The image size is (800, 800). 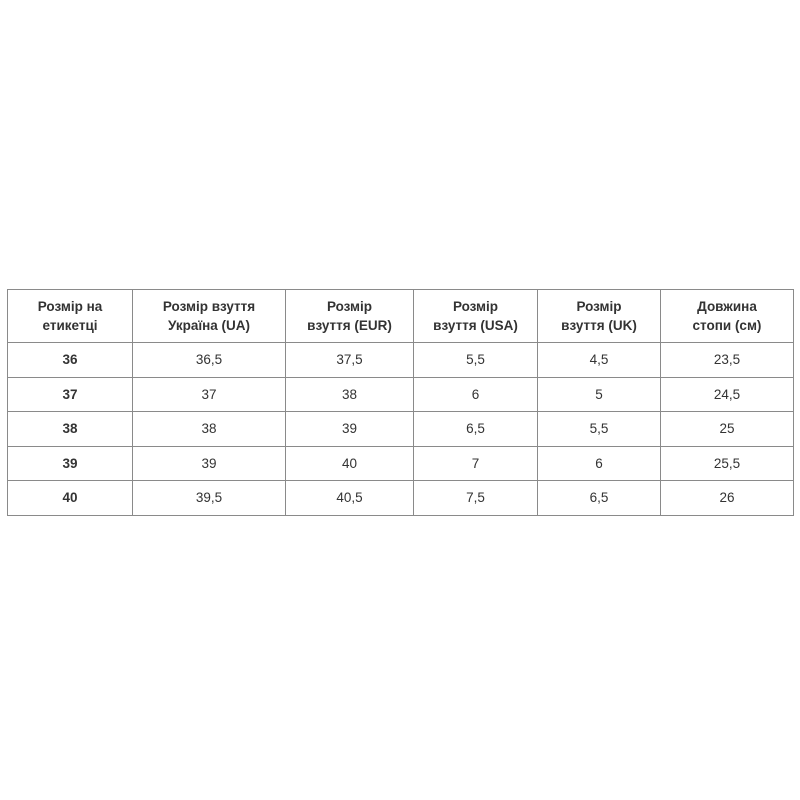 What do you see at coordinates (599, 325) in the screenshot?
I see `header-text: взуття (UK)` at bounding box center [599, 325].